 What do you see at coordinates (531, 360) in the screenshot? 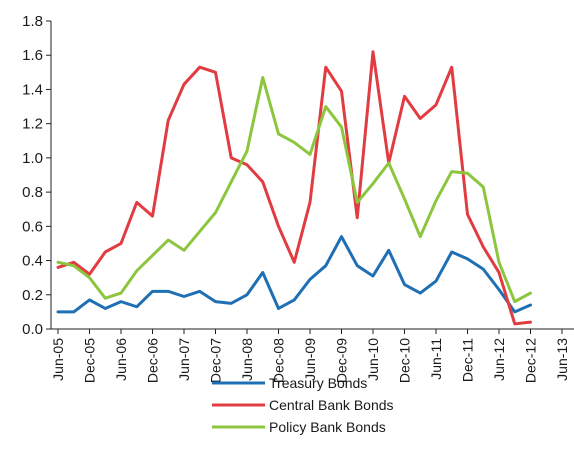
I see `x-tick-label: Dec-12` at bounding box center [531, 360].